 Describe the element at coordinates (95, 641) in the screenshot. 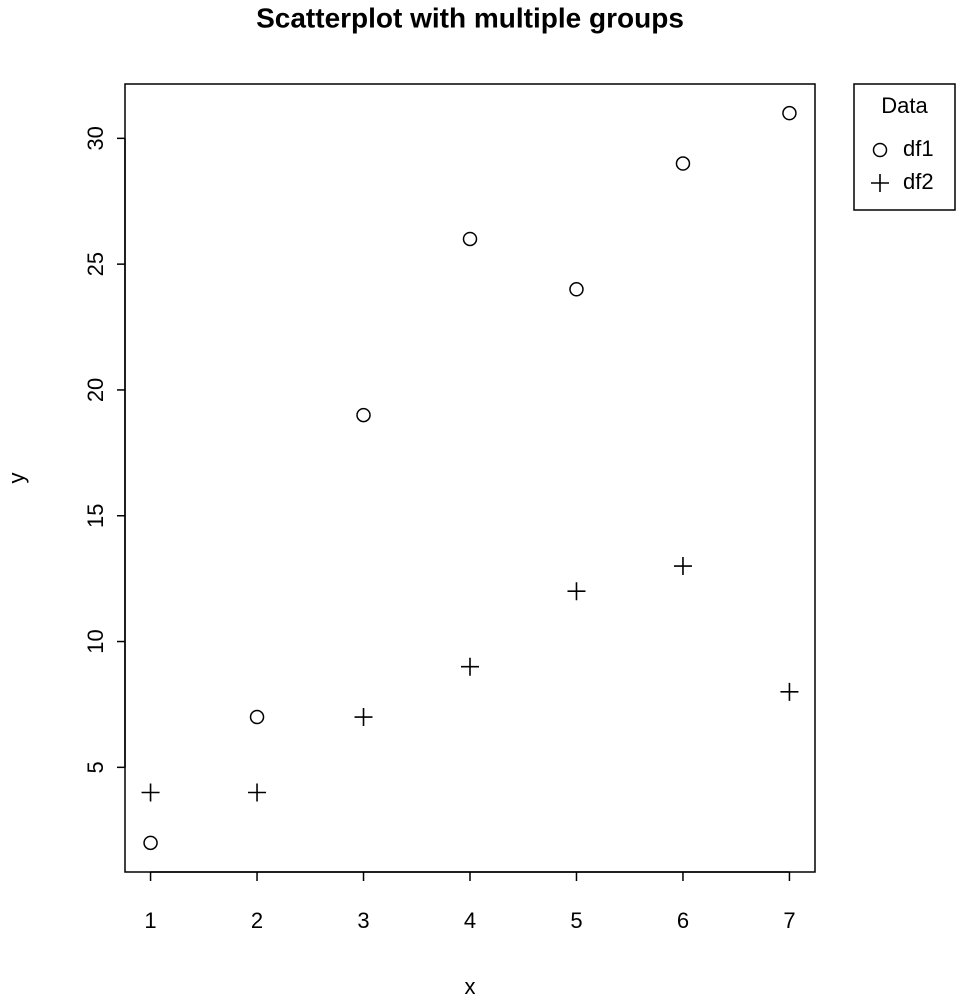

I see `y-tick-label: 10` at that location.